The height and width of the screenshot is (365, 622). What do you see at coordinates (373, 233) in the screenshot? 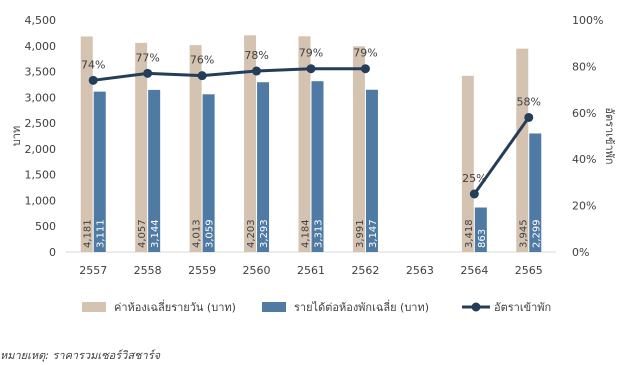
I see `bar-data-label: 3,147` at bounding box center [373, 233].